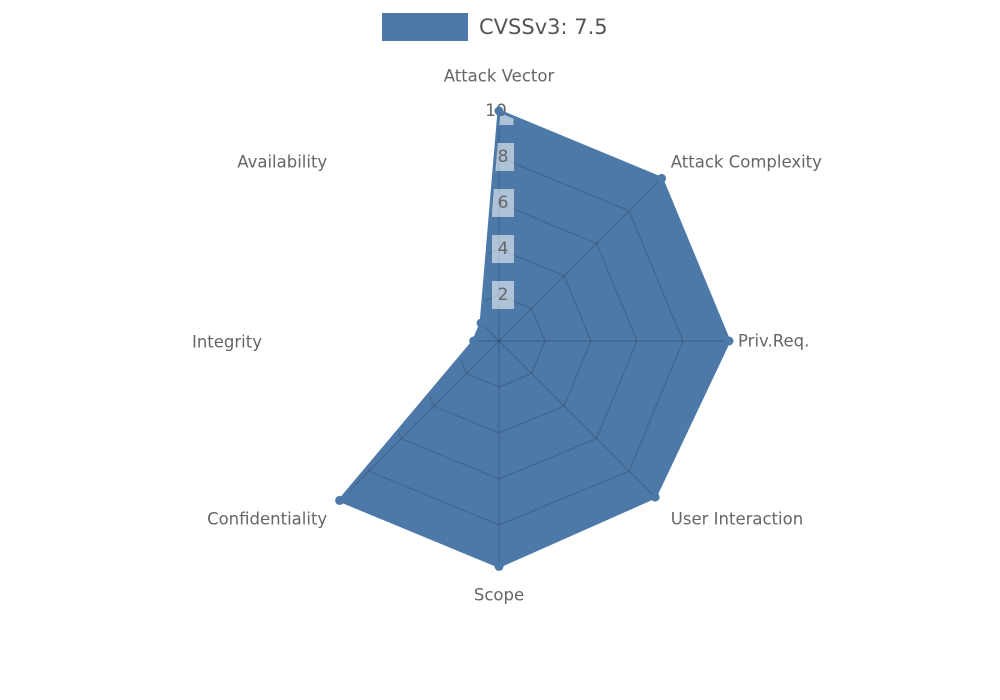  What do you see at coordinates (227, 342) in the screenshot?
I see `axis-label: Integrity` at bounding box center [227, 342].